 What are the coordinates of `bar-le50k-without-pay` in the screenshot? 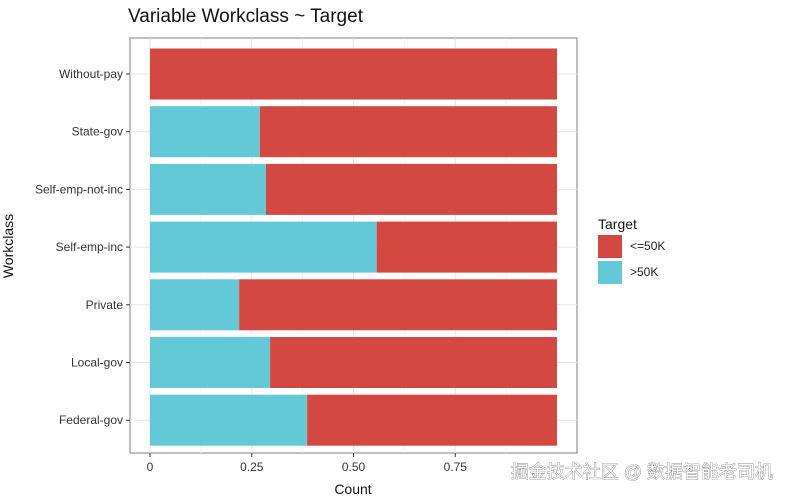 It's located at (353, 74).